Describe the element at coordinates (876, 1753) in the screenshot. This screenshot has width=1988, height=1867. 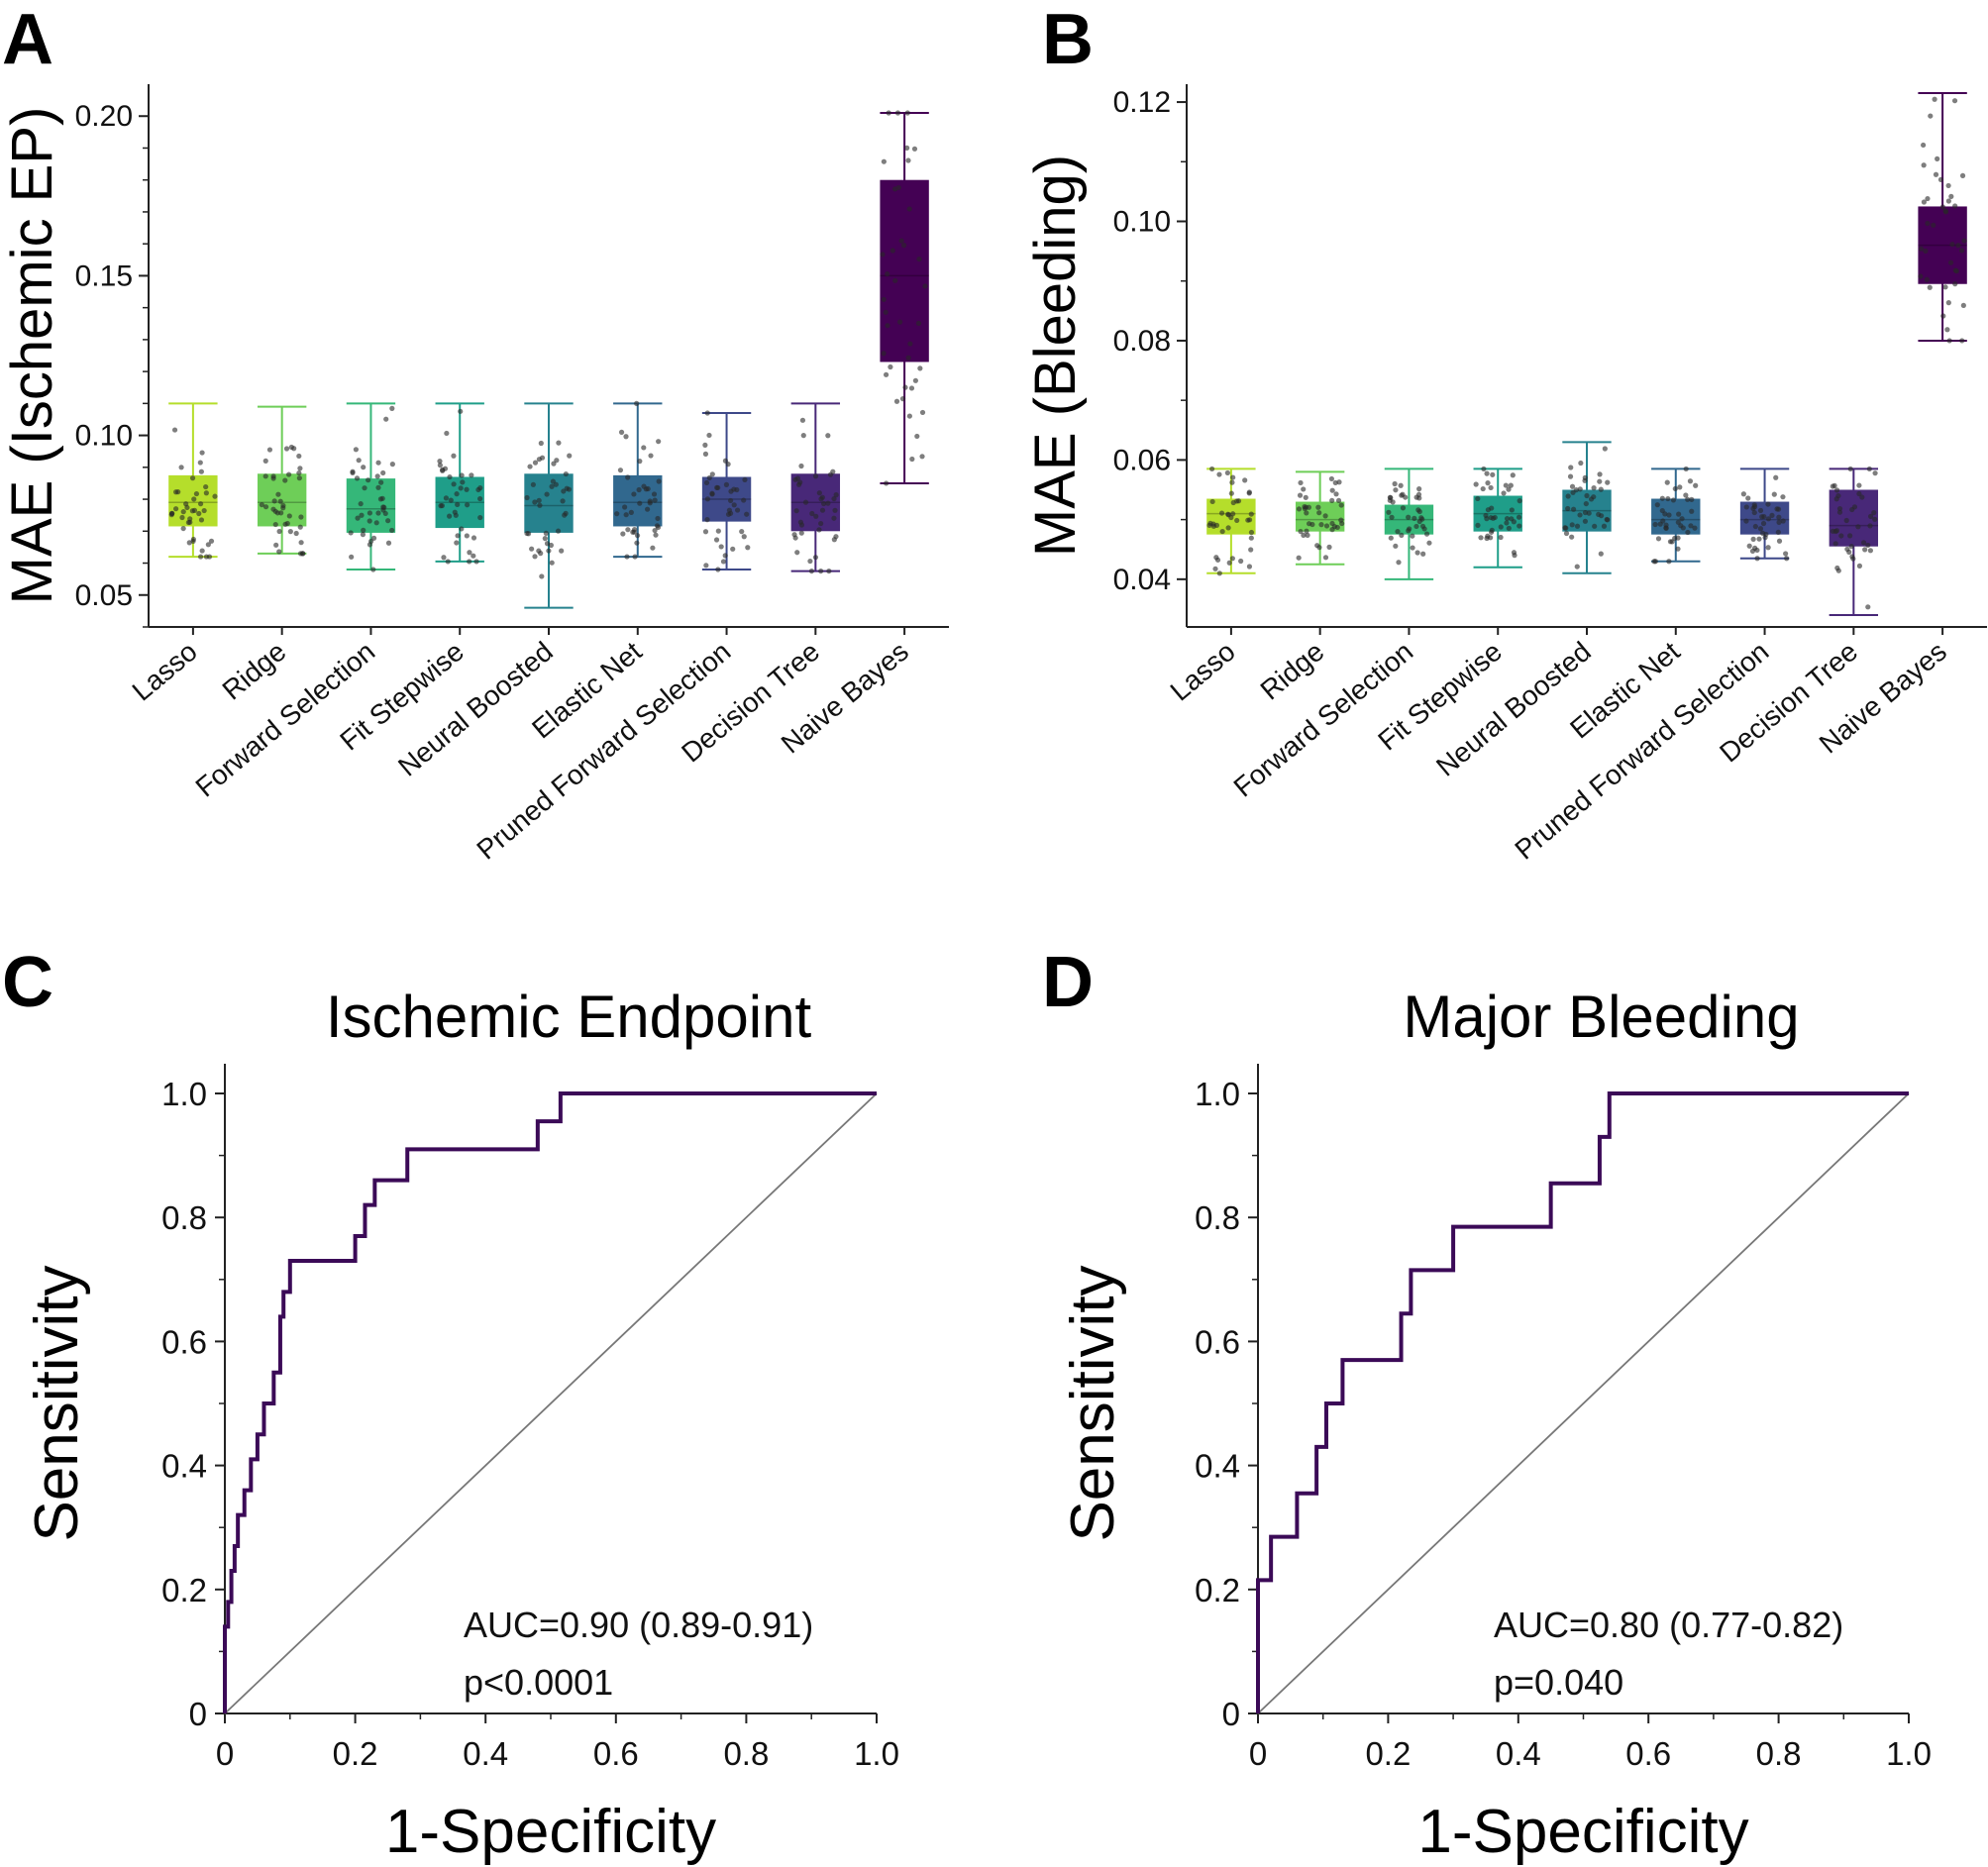
I see `x-tick-label: 1.0` at that location.